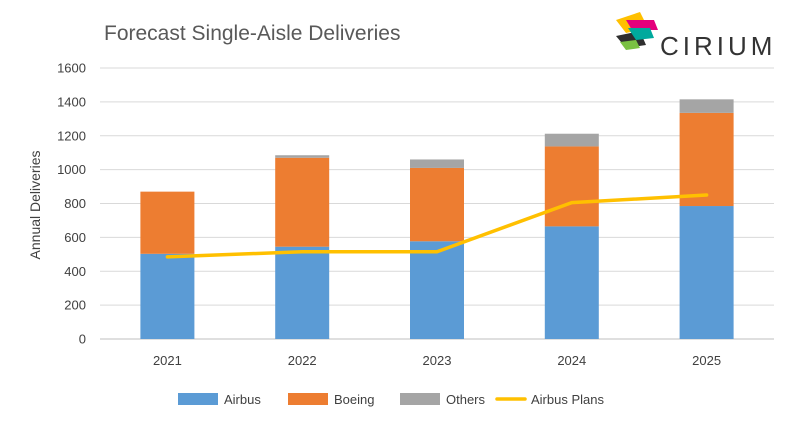 This screenshot has height=424, width=800. I want to click on x-tick-labels: 2021 2022 2023 2024 2025, so click(437, 360).